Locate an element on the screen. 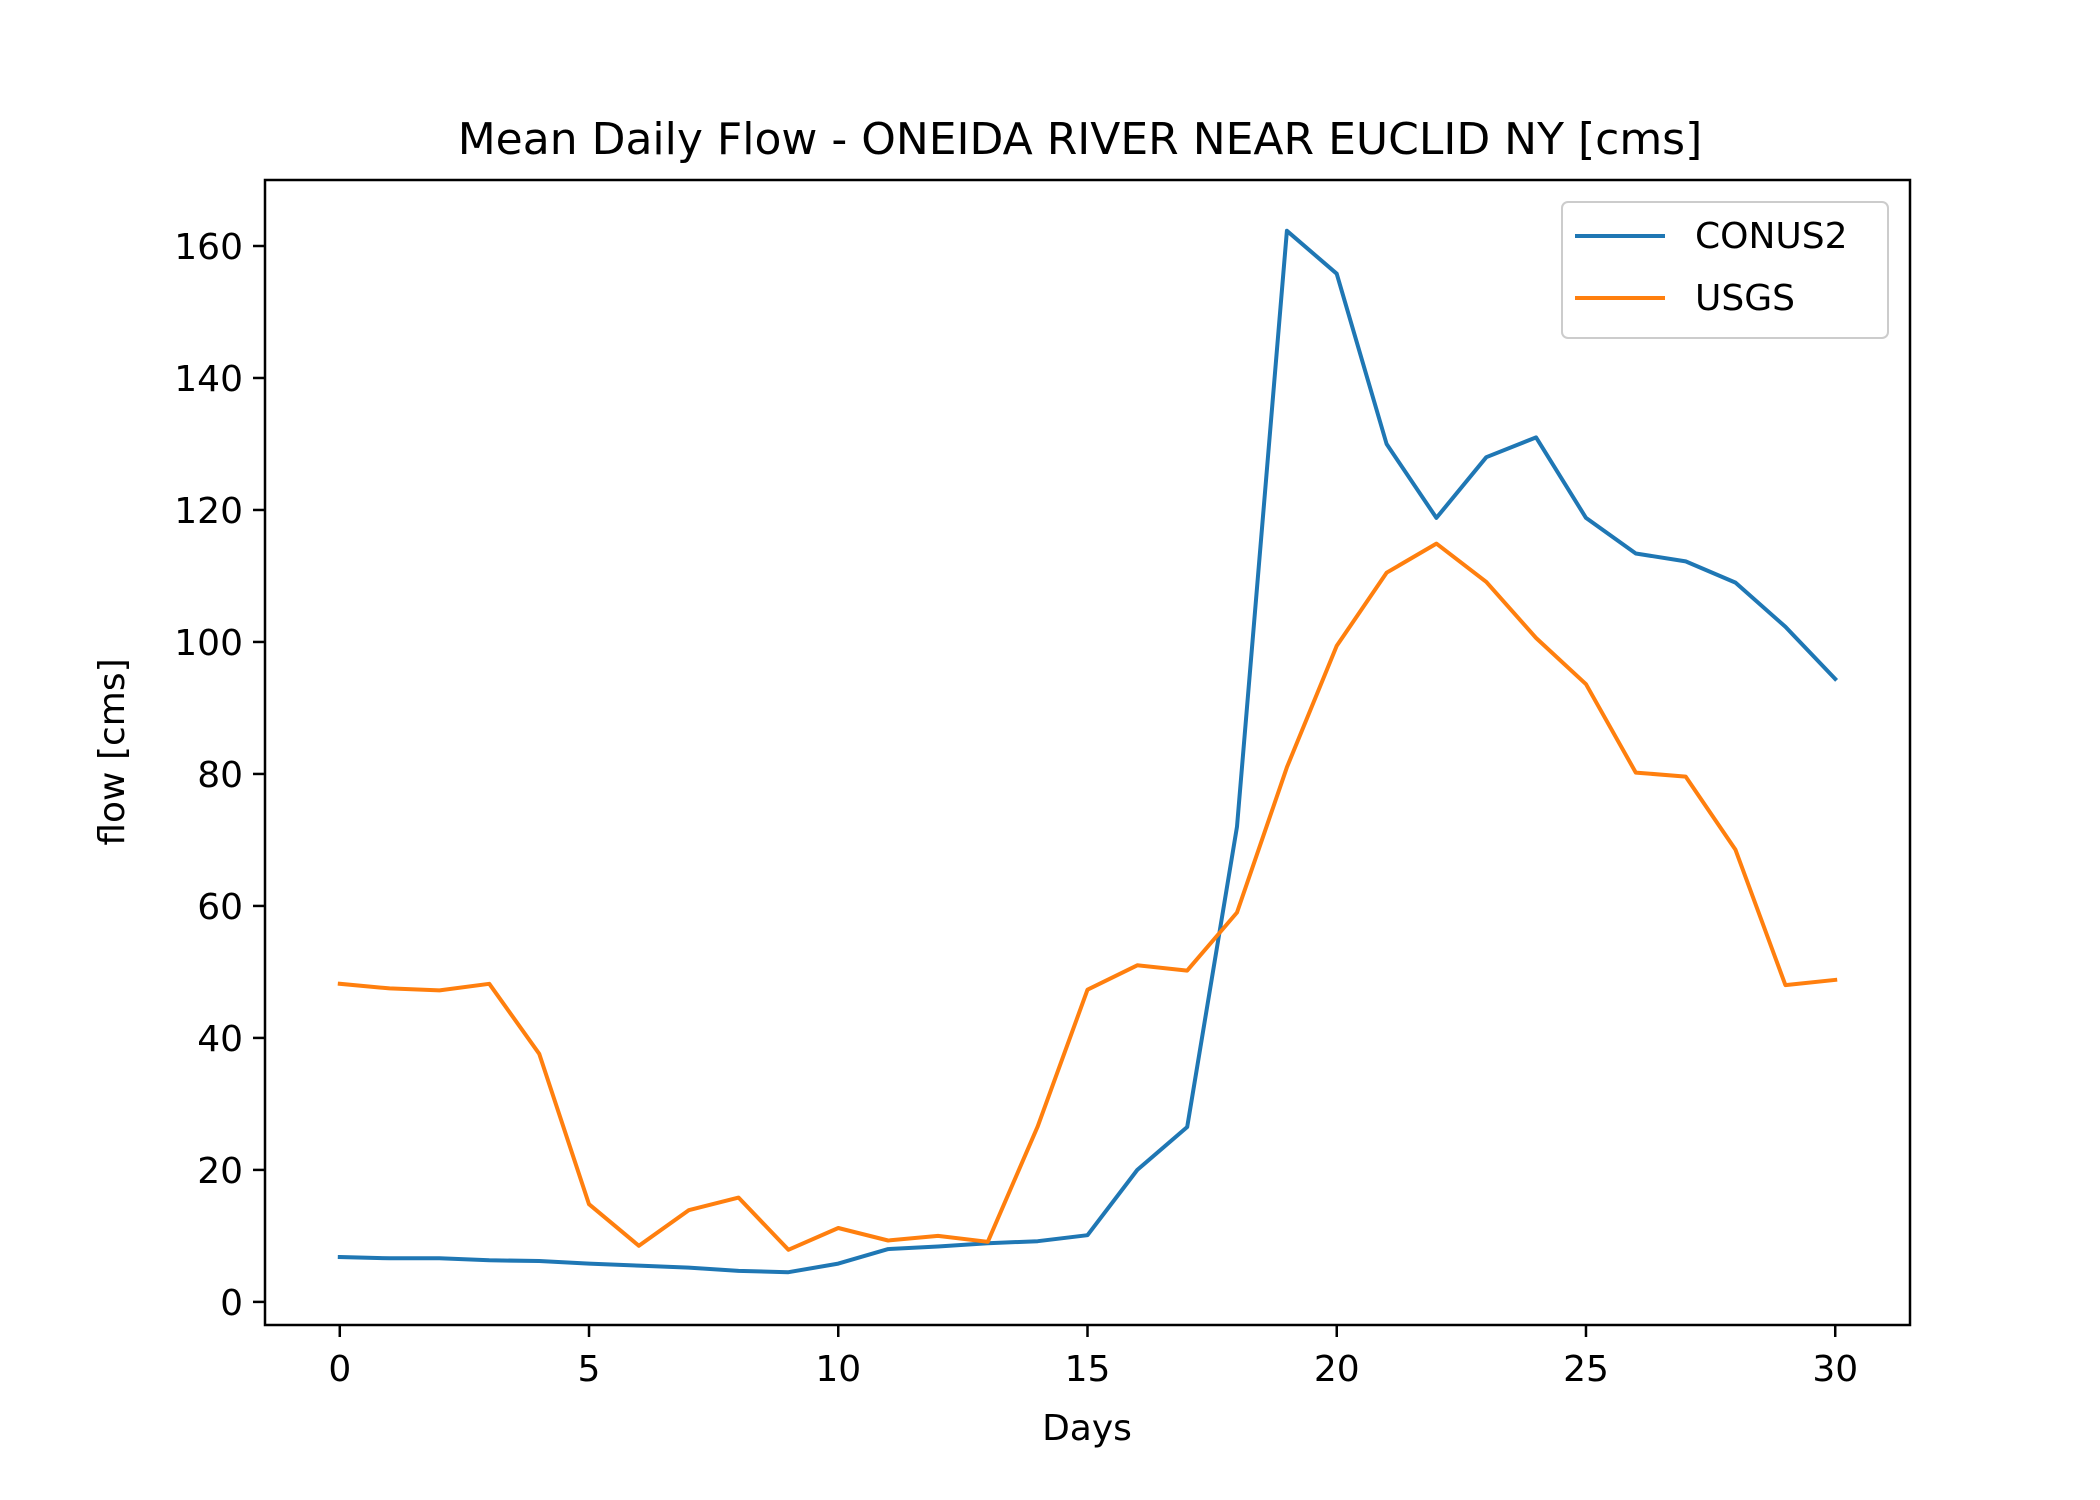  y-tick-label: 120 is located at coordinates (208, 511).